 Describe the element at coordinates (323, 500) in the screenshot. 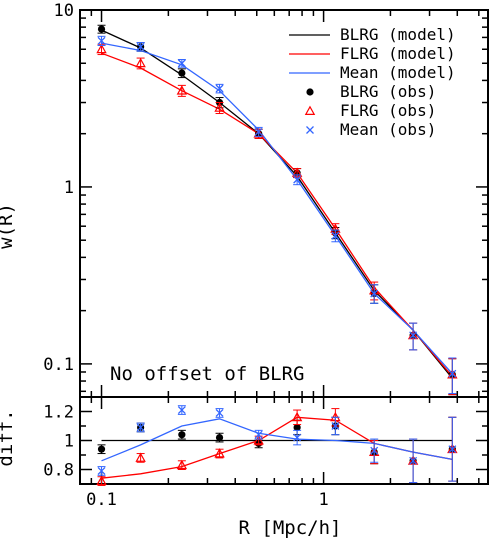

I see `ratio-x-tick-label: 1` at that location.